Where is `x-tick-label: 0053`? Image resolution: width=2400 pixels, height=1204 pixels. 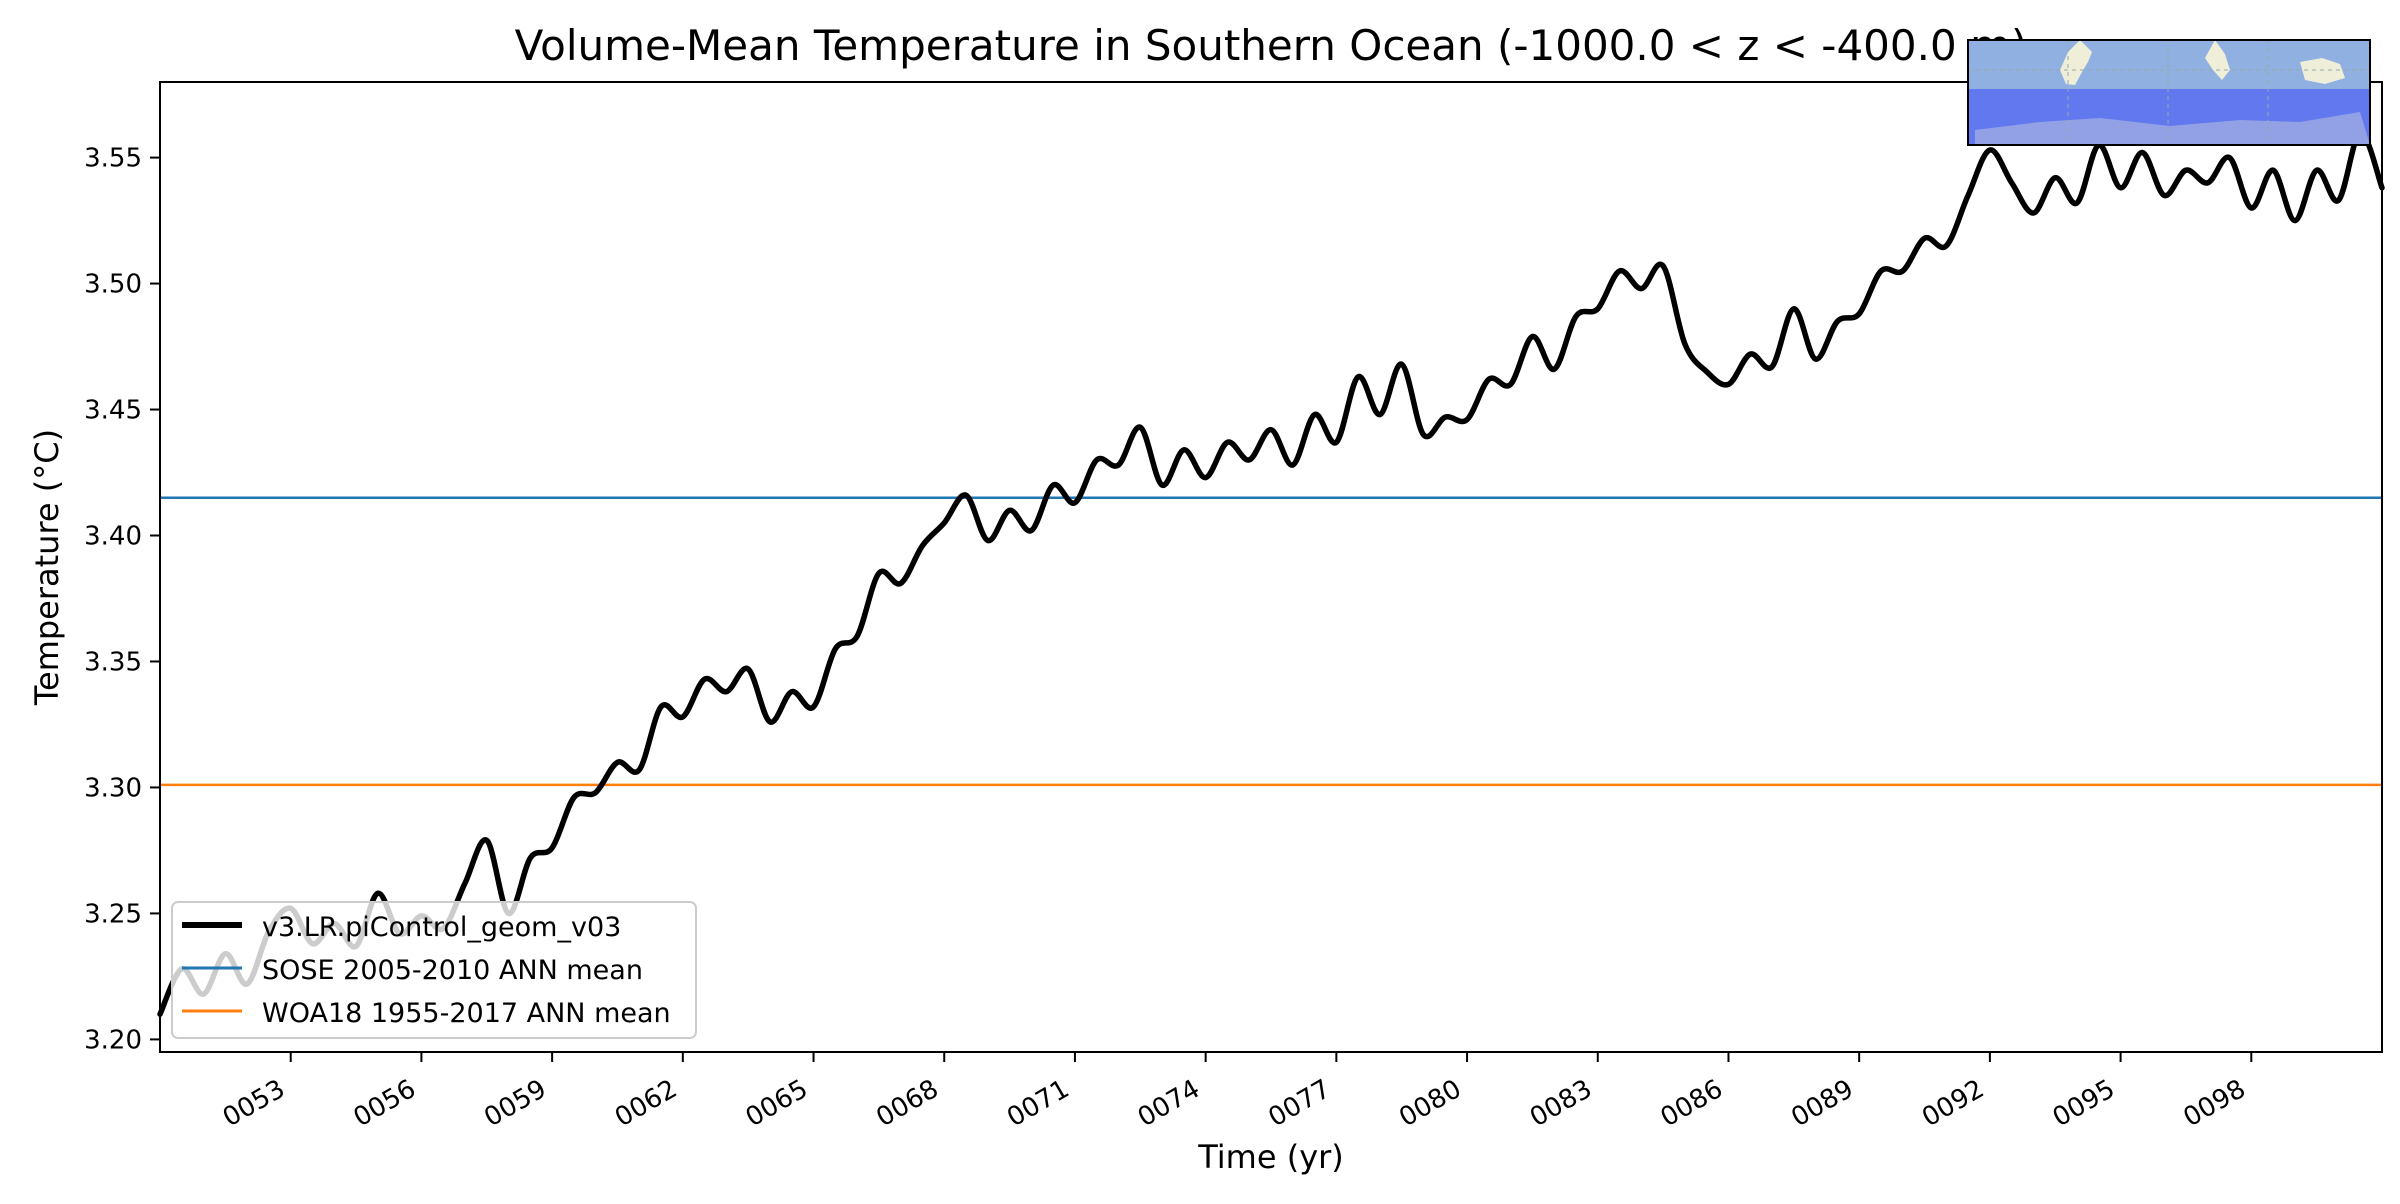
x-tick-label: 0053 is located at coordinates (254, 1103).